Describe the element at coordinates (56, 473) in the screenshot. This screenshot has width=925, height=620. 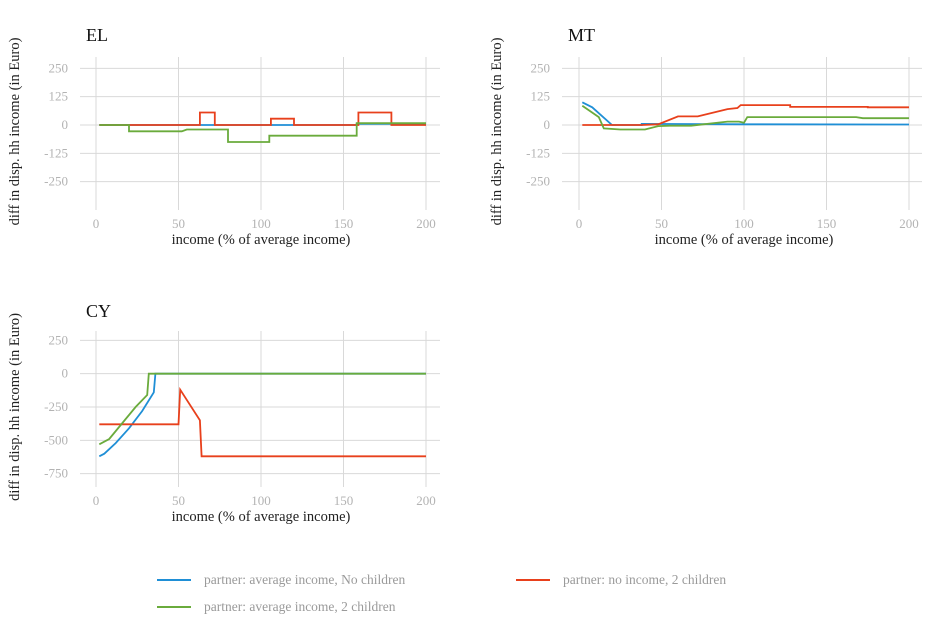
I see `y-tick-label: -750` at that location.